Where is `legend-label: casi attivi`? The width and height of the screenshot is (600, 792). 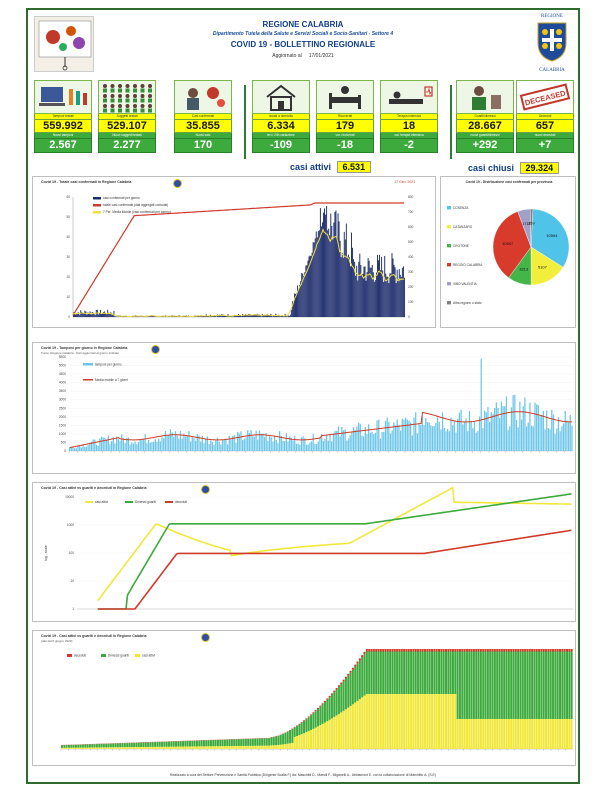 legend-label: casi attivi is located at coordinates (101, 502).